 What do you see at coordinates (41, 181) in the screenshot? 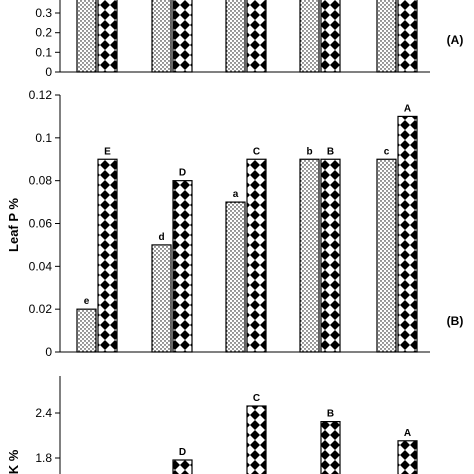
I see `y-tick-label: 0.08` at bounding box center [41, 181].